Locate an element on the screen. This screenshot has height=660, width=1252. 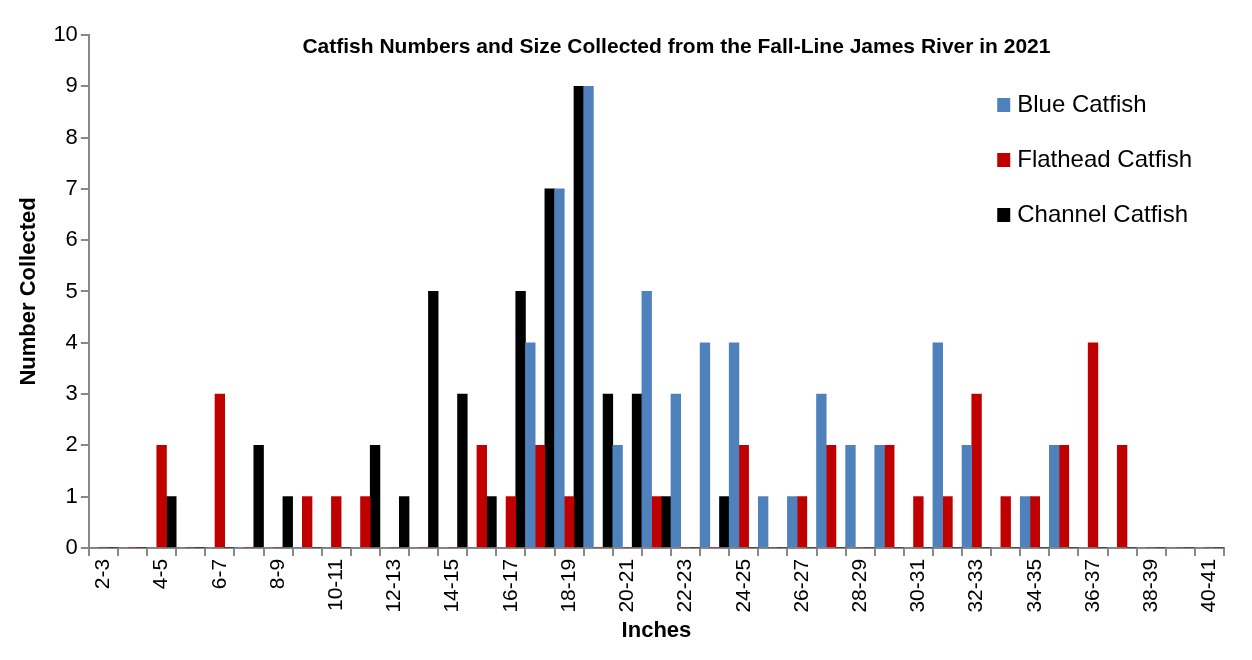
x-tick-label: 36-37 is located at coordinates (1091, 585).